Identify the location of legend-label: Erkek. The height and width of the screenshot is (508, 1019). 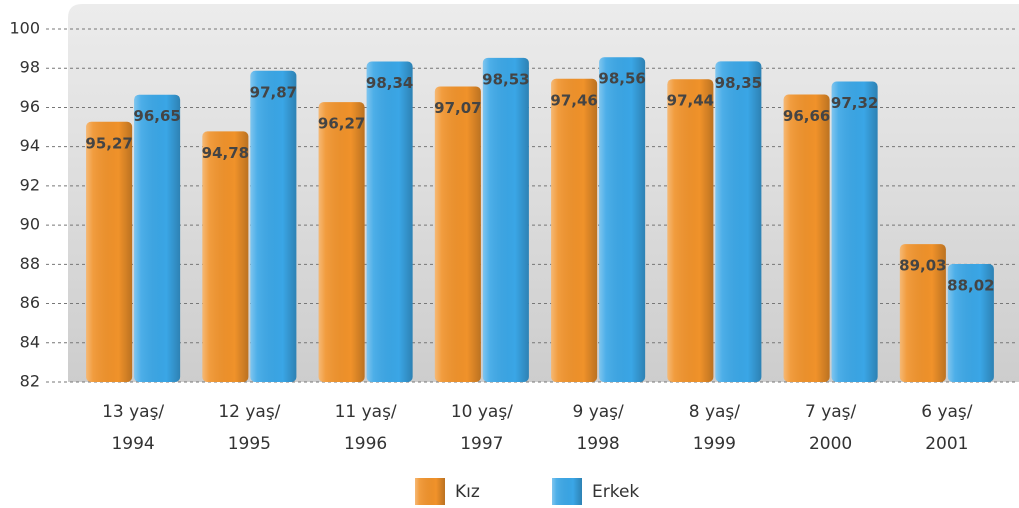
(615, 492).